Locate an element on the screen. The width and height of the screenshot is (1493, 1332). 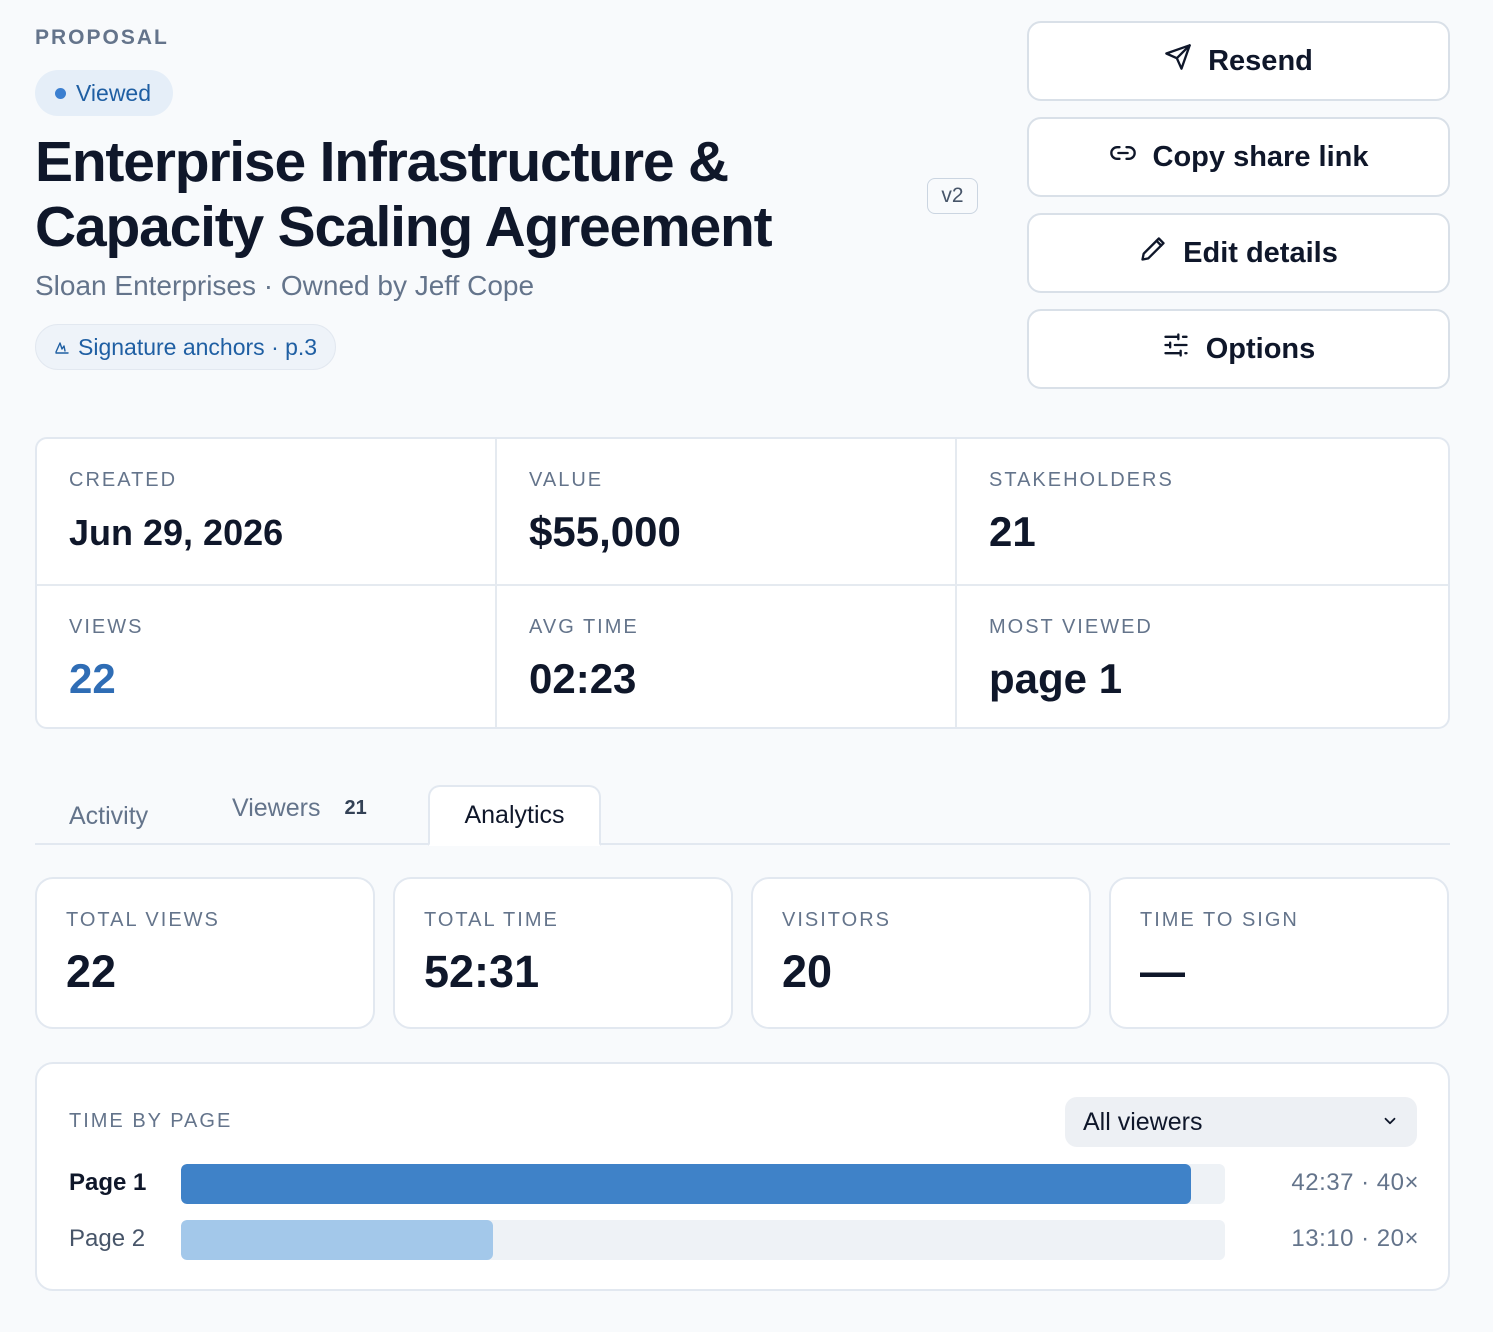
stat-avg-time: AVG TIME 02:23 is located at coordinates (727, 657).